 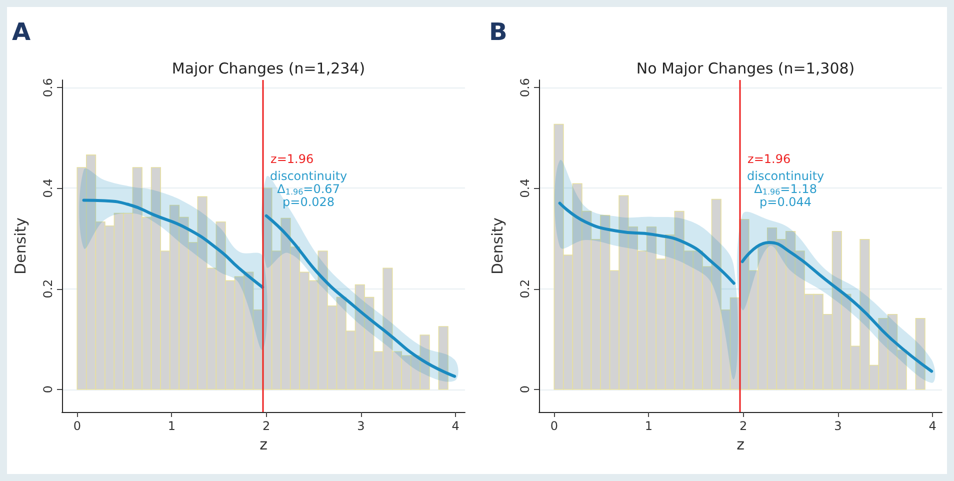 What do you see at coordinates (21, 32) in the screenshot?
I see `text: A` at bounding box center [21, 32].